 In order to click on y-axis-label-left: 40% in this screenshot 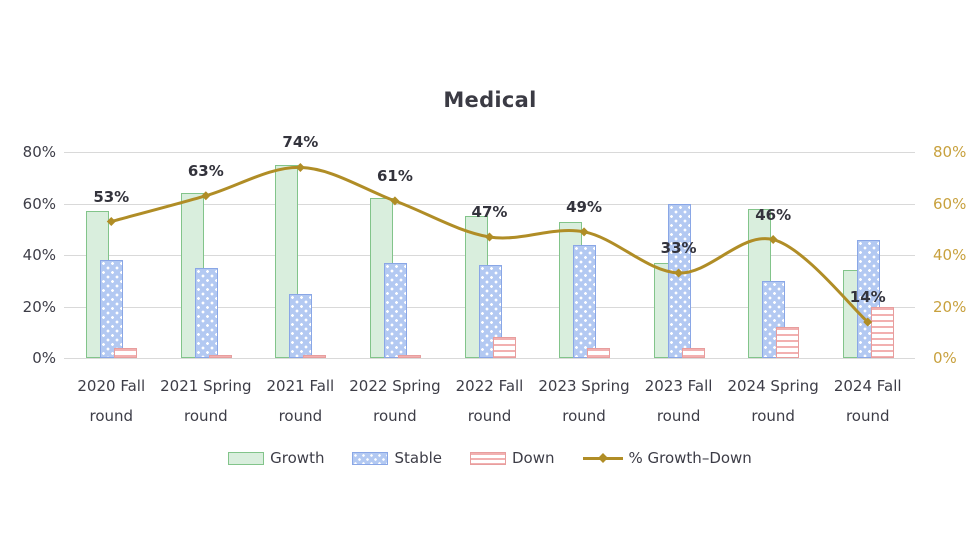, I will do `click(39, 255)`.